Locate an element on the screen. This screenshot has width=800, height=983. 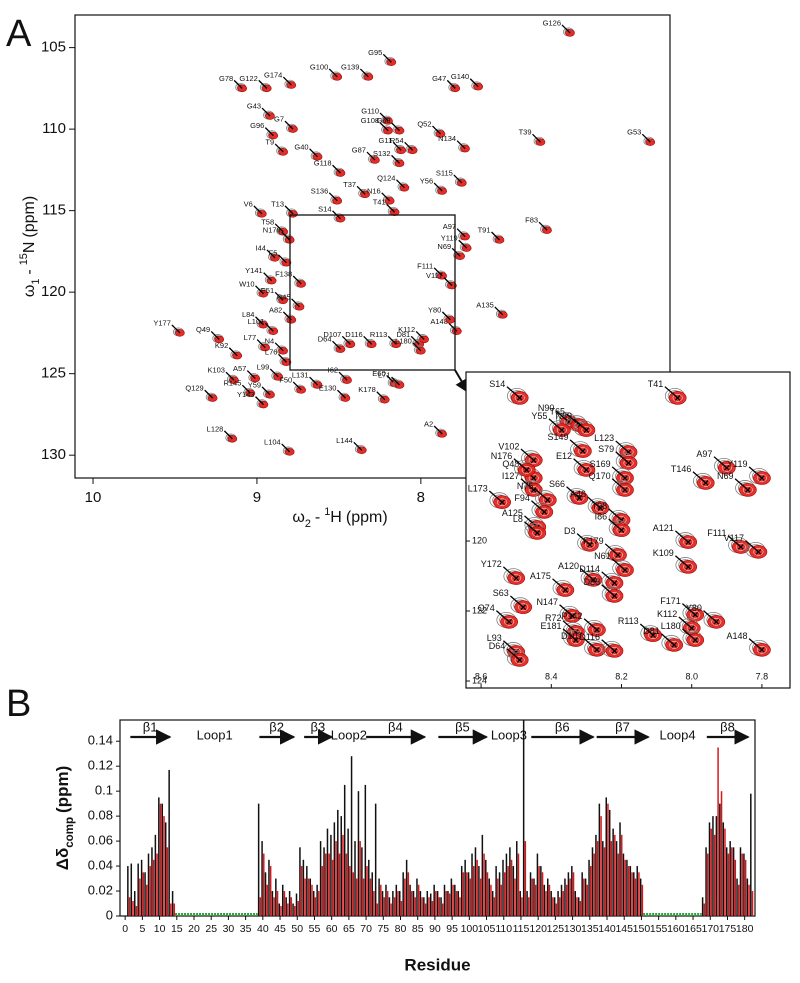
peak: G108 is located at coordinates (377, 125).